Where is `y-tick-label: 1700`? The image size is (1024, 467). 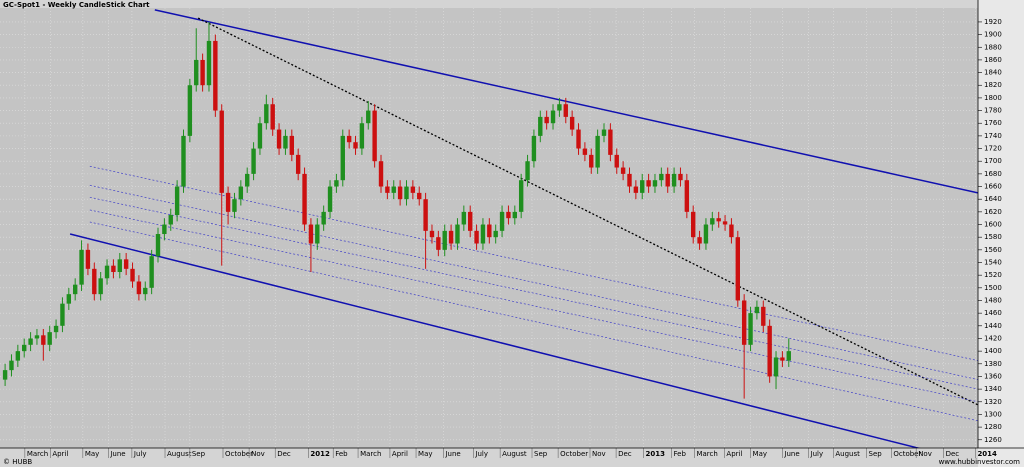
y-tick-label: 1700 is located at coordinates (993, 161).